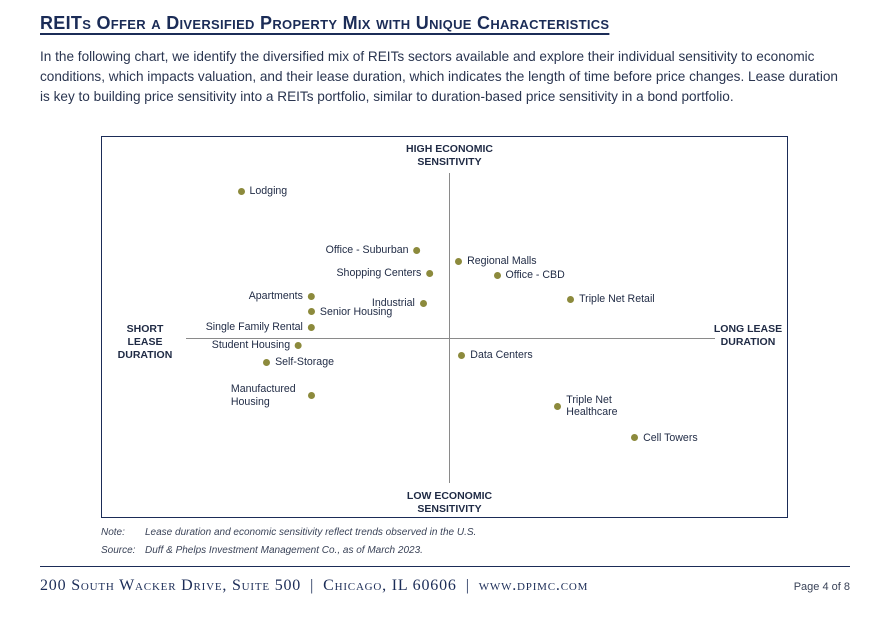 This screenshot has width=892, height=617. I want to click on point-label: Shopping Centers, so click(379, 273).